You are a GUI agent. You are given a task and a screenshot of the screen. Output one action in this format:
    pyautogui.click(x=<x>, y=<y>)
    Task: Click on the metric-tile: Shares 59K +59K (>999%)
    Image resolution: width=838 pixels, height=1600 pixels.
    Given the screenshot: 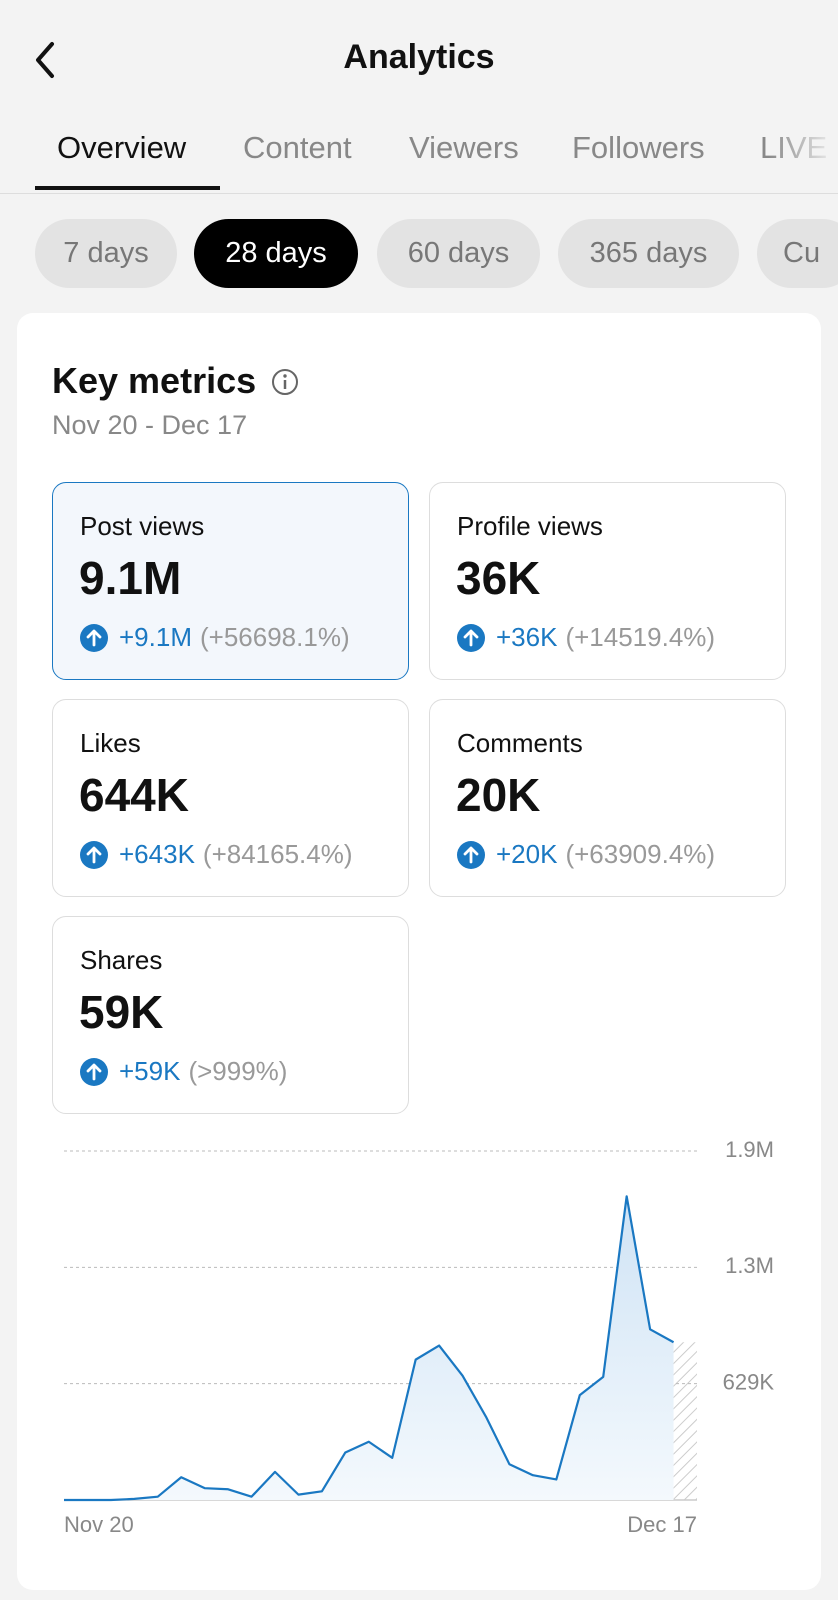 What is the action you would take?
    pyautogui.click(x=230, y=1015)
    